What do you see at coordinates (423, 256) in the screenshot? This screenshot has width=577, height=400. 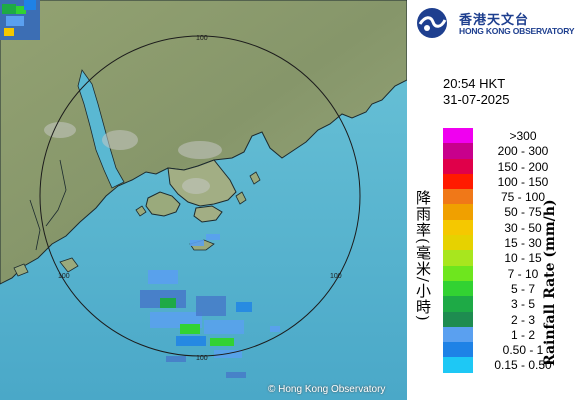 I see `legend-title-zh: 降雨率(毫米/小時)` at bounding box center [423, 256].